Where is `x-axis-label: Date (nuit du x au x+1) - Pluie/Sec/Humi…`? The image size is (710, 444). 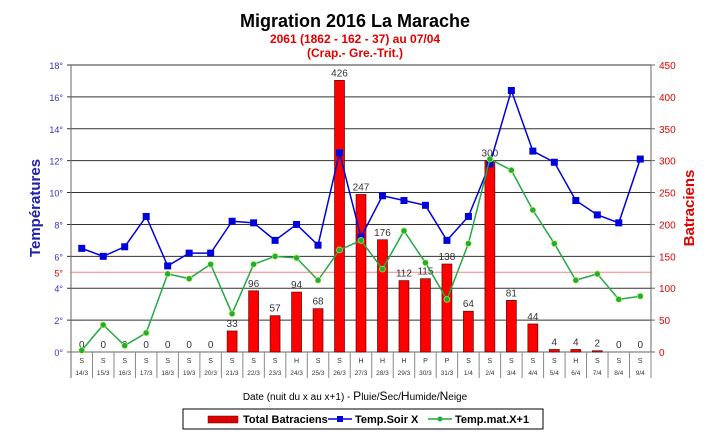
x-axis-label: Date (nuit du x au x+1) - Pluie/Sec/Humi… is located at coordinates (355, 396).